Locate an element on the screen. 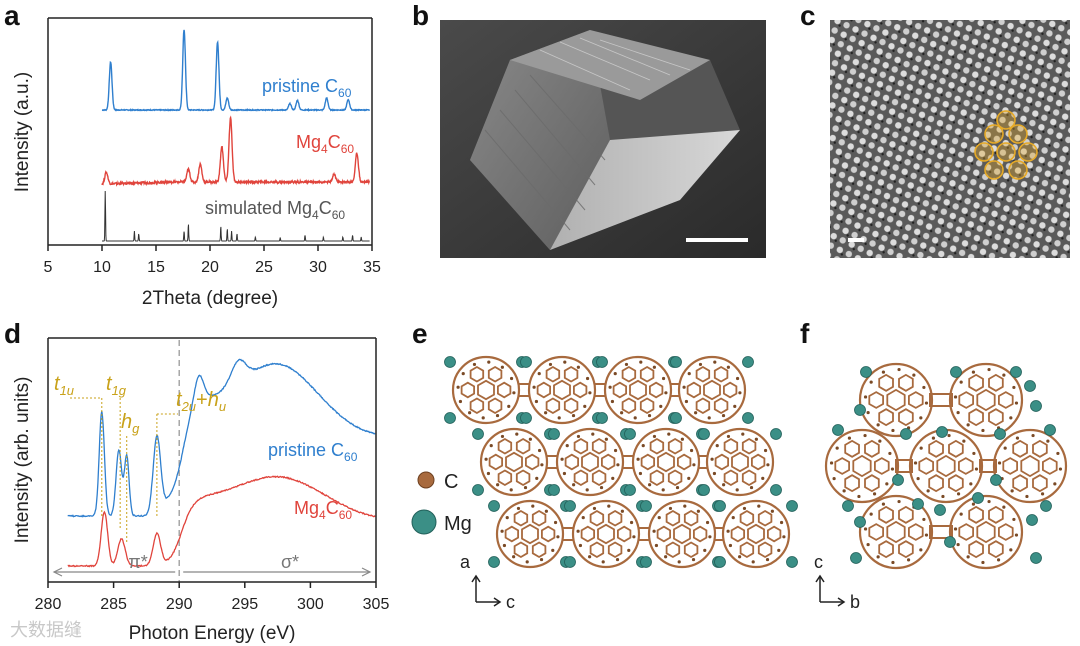 This screenshot has height=646, width=1080. x-tick-label: 25 is located at coordinates (264, 267).